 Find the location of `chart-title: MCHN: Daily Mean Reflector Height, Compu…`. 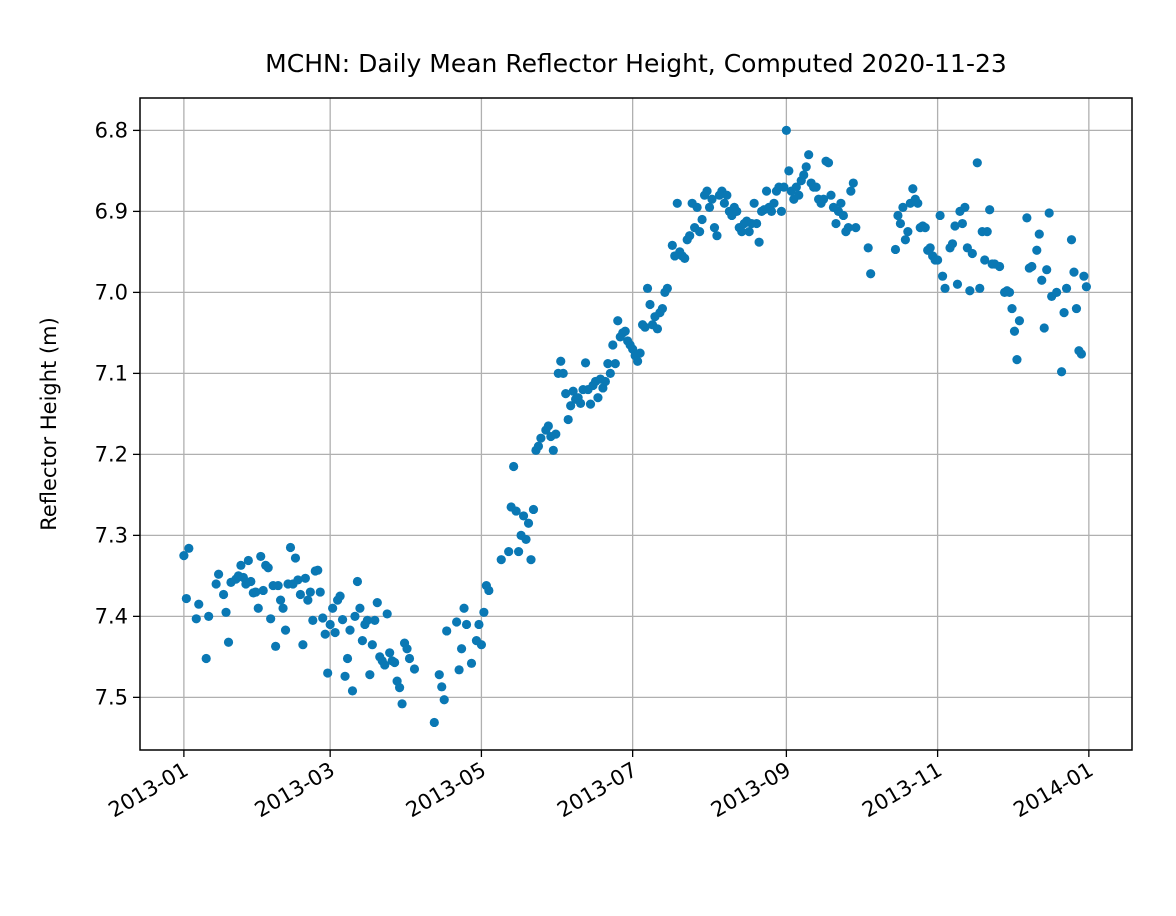

chart-title: MCHN: Daily Mean Reflector Height, Compu… is located at coordinates (636, 63).